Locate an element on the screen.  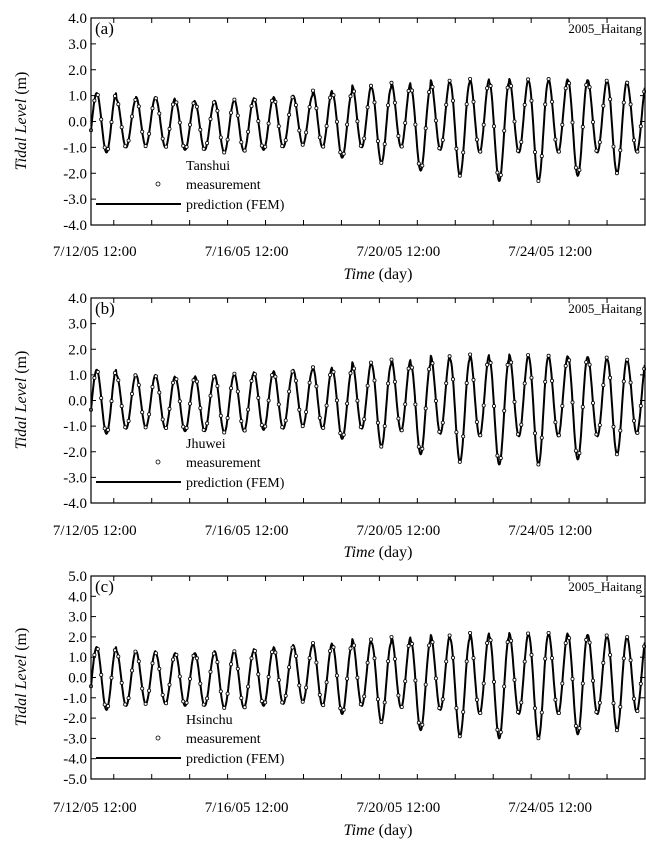
legend-measurement-marker is located at coordinates (158, 184).